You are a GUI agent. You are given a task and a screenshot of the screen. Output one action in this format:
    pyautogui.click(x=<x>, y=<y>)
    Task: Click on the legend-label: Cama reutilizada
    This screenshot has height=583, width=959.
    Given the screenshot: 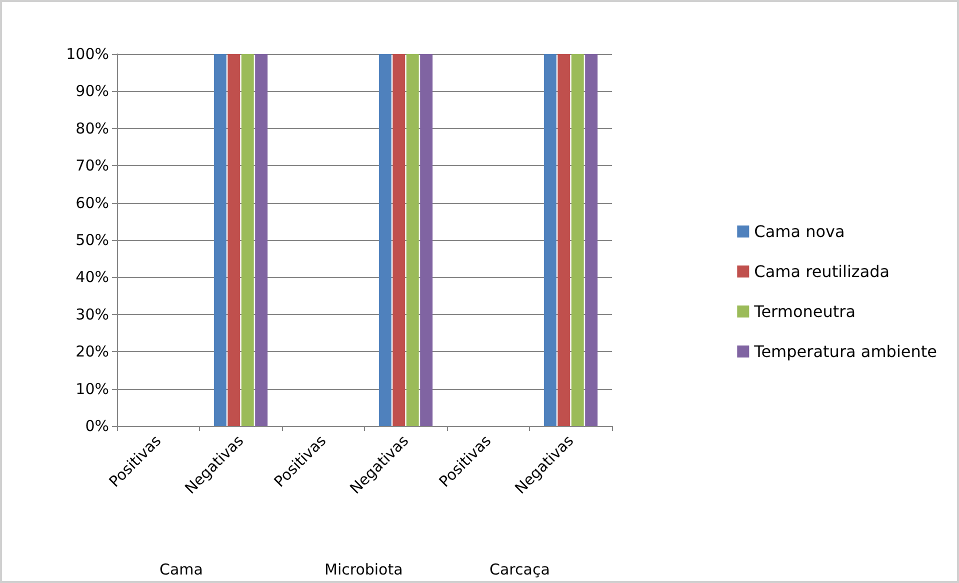 What is the action you would take?
    pyautogui.click(x=822, y=271)
    